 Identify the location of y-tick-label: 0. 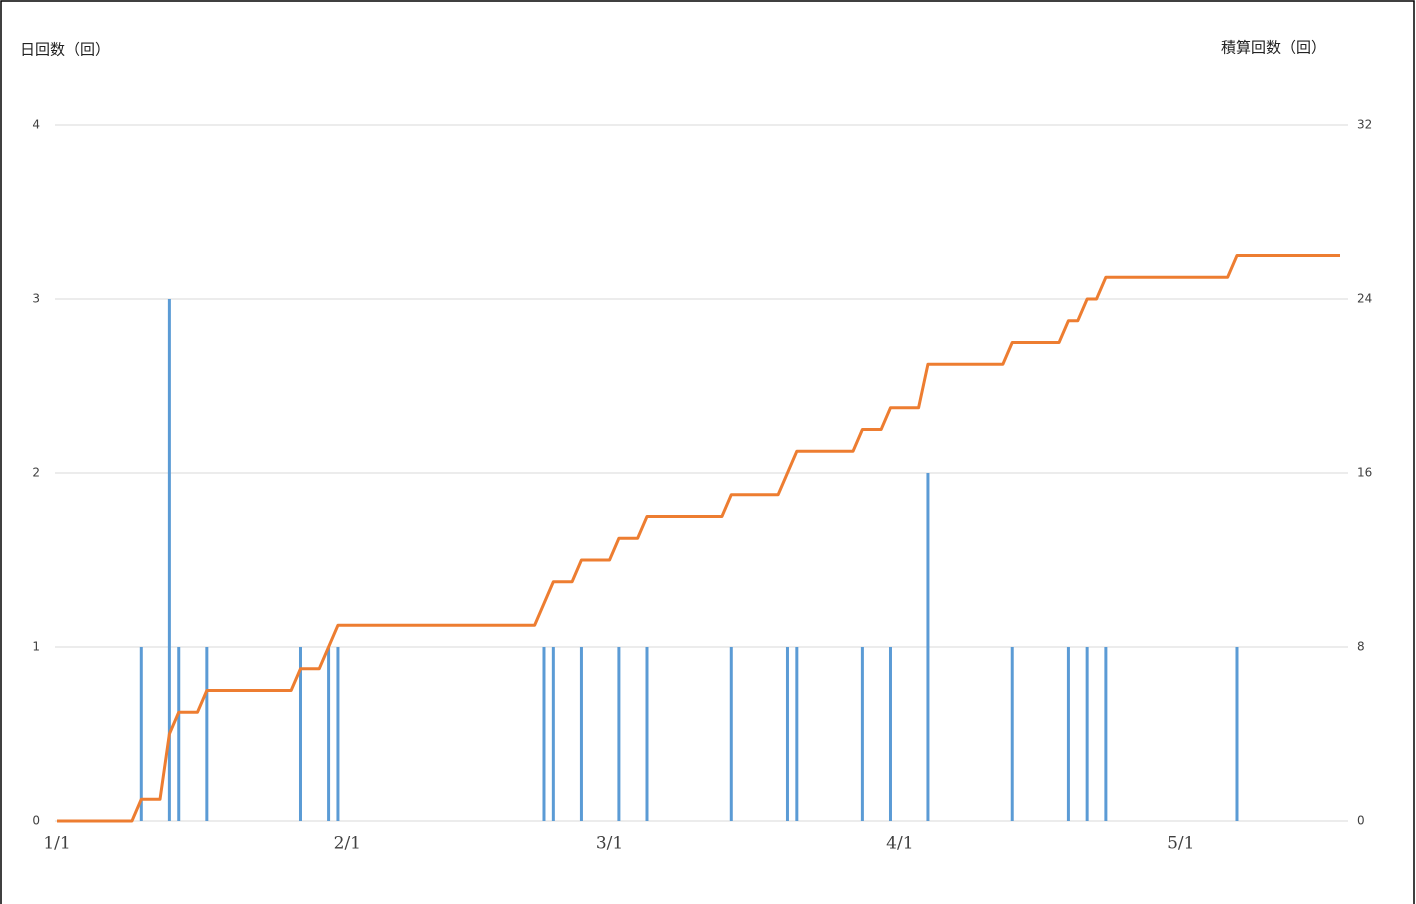
(36, 821).